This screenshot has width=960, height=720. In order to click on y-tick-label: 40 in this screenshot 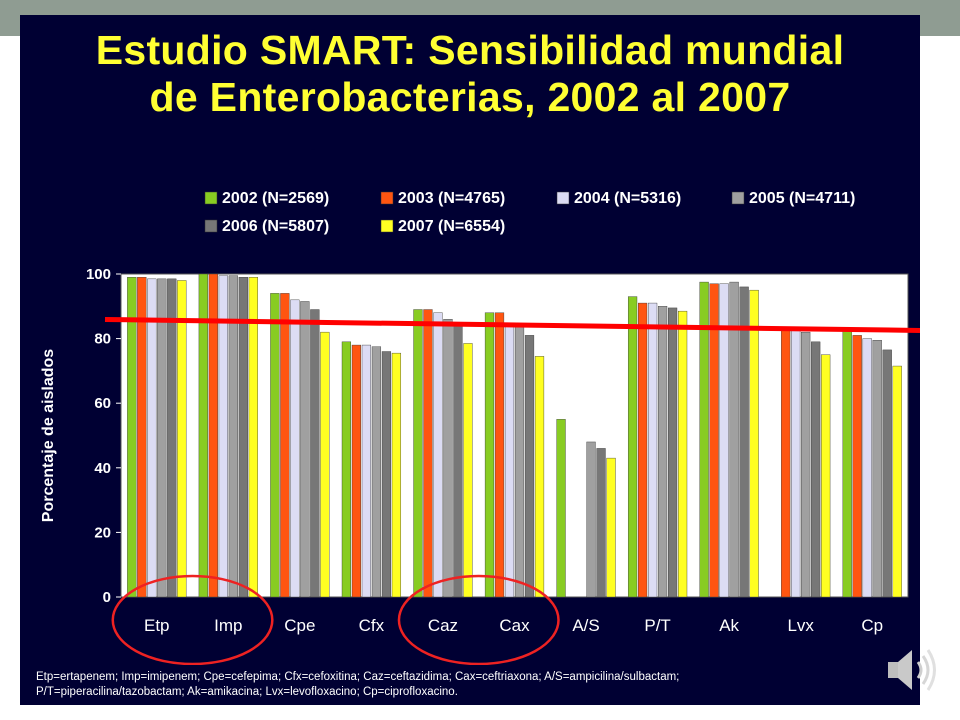, I will do `click(102, 468)`.